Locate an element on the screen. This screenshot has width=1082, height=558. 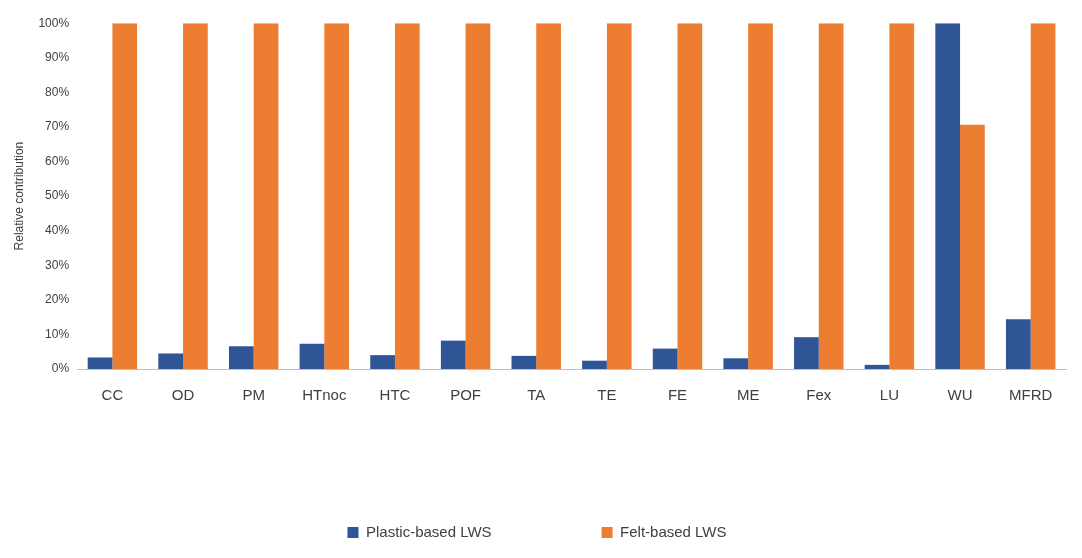
y-tick-label: 0% is located at coordinates (60, 368).